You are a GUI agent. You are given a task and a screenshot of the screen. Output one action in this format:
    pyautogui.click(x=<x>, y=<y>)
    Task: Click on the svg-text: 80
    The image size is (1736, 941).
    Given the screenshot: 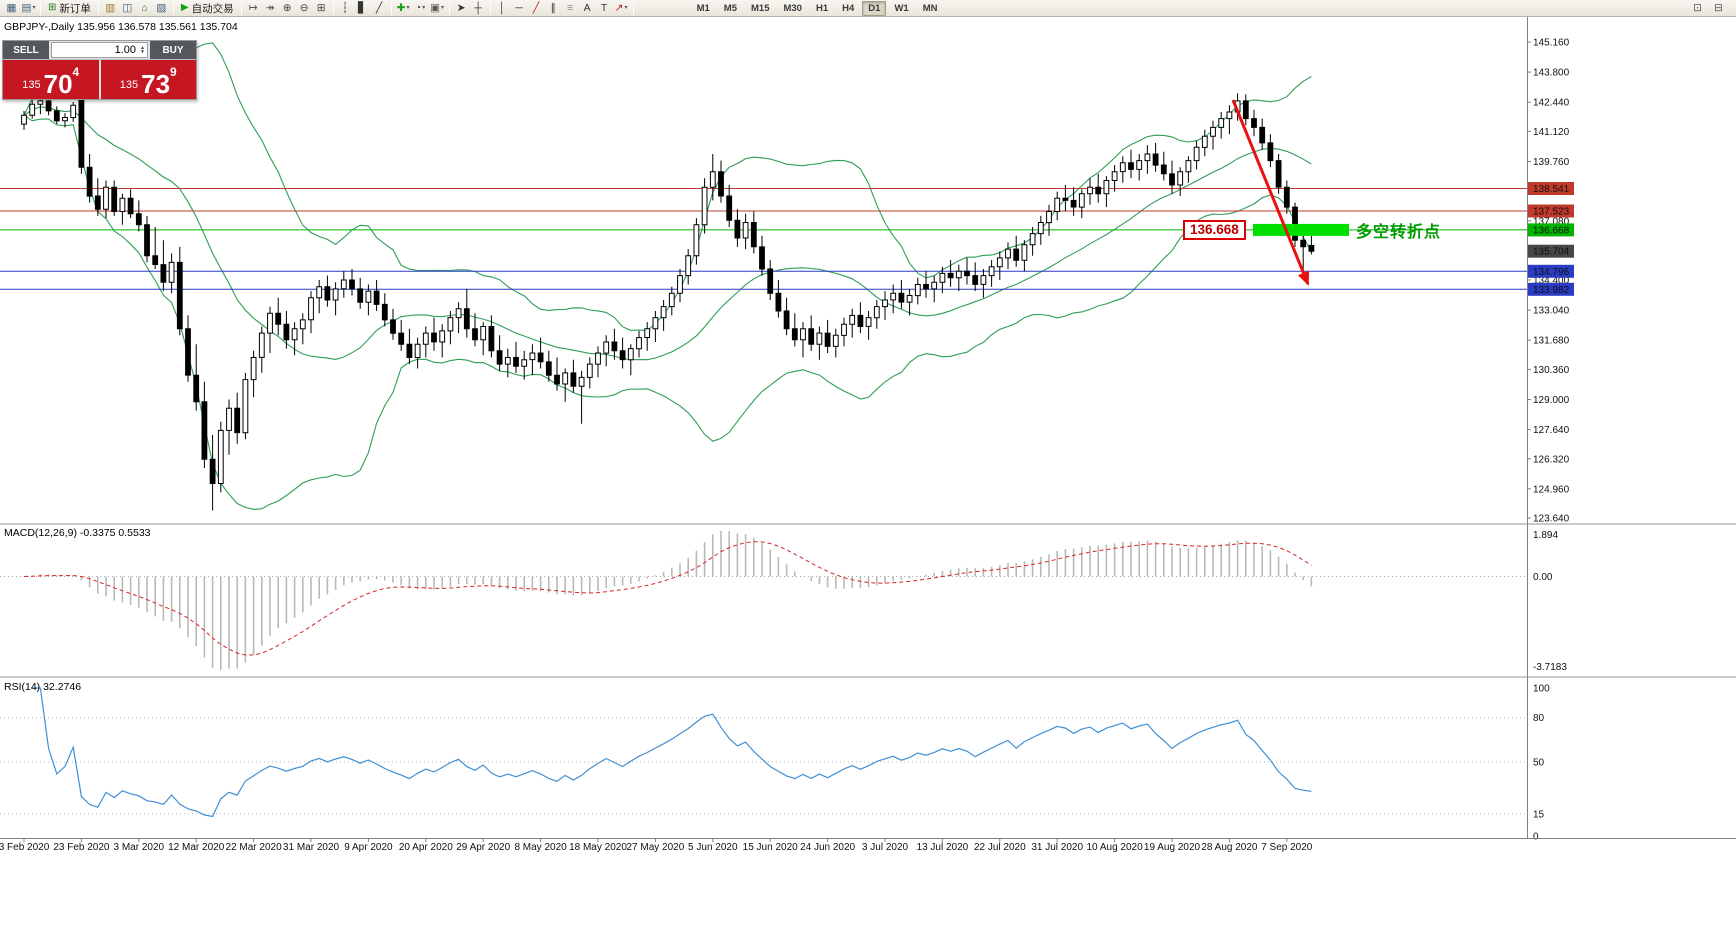 What is the action you would take?
    pyautogui.click(x=1539, y=718)
    